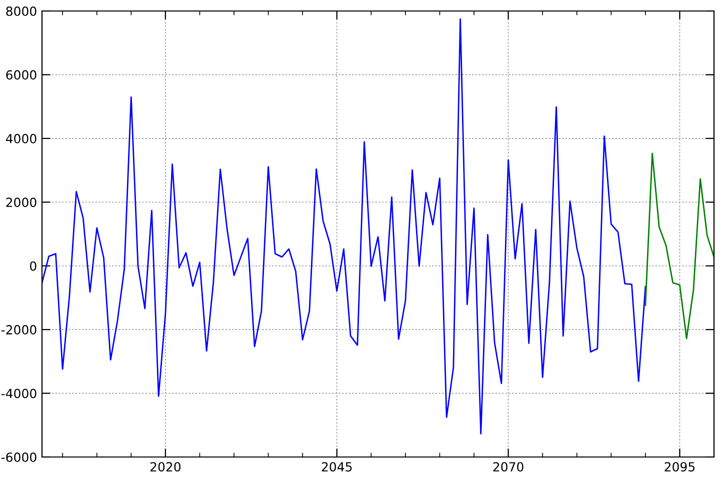 The width and height of the screenshot is (720, 479). What do you see at coordinates (679, 467) in the screenshot?
I see `x-tick-label: 2095` at bounding box center [679, 467].